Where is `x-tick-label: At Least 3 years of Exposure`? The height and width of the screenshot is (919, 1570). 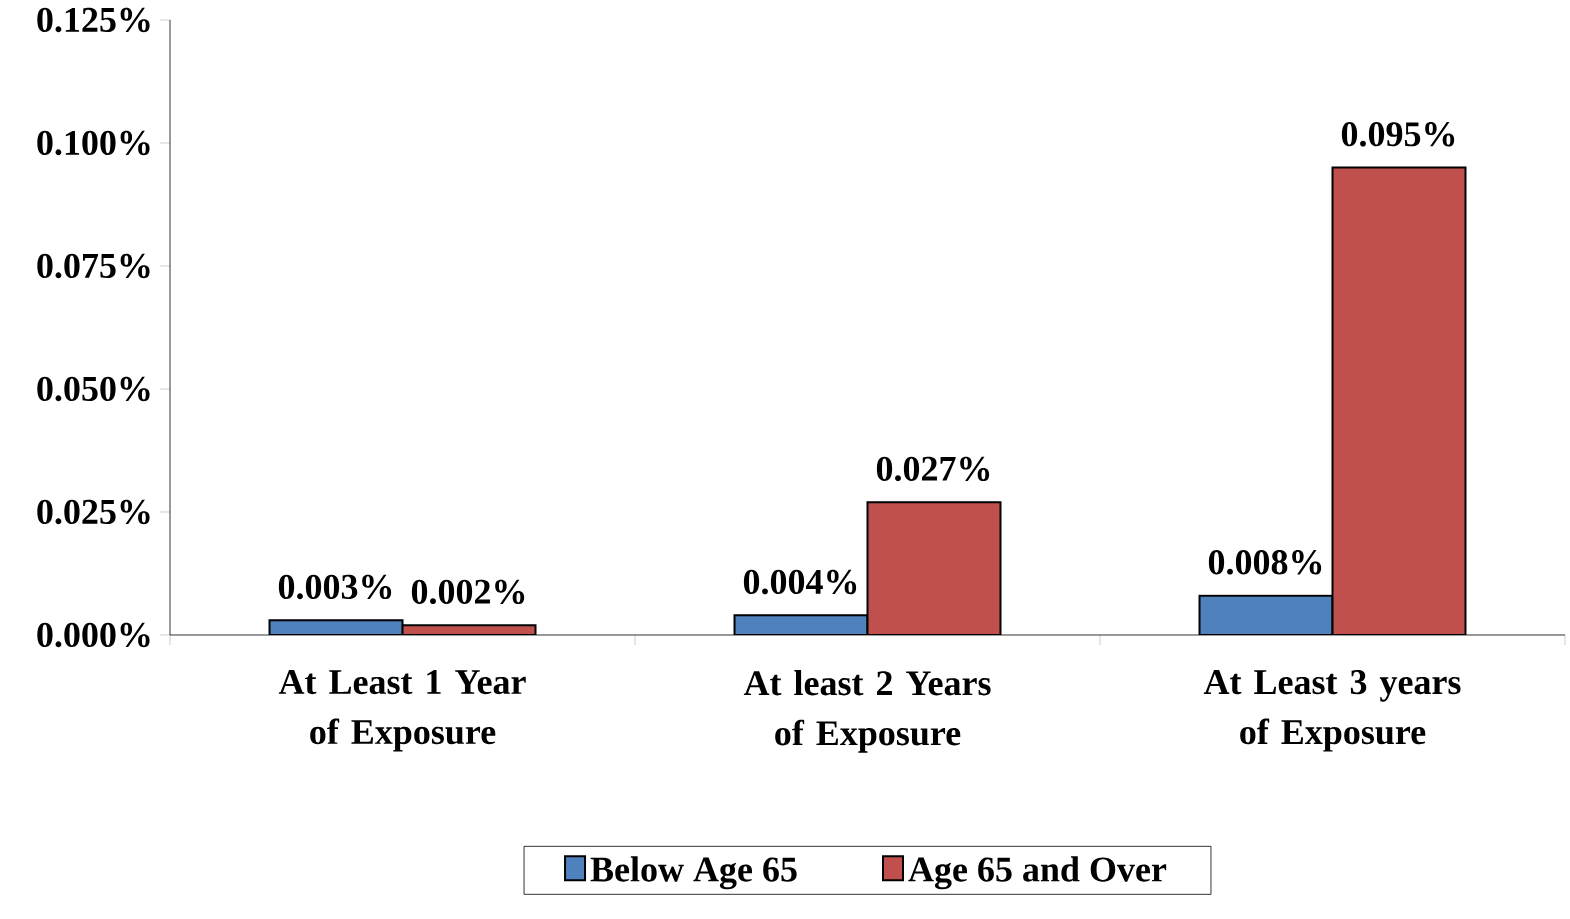
x-tick-label: At Least 3 years of Exposure is located at coordinates (1332, 711).